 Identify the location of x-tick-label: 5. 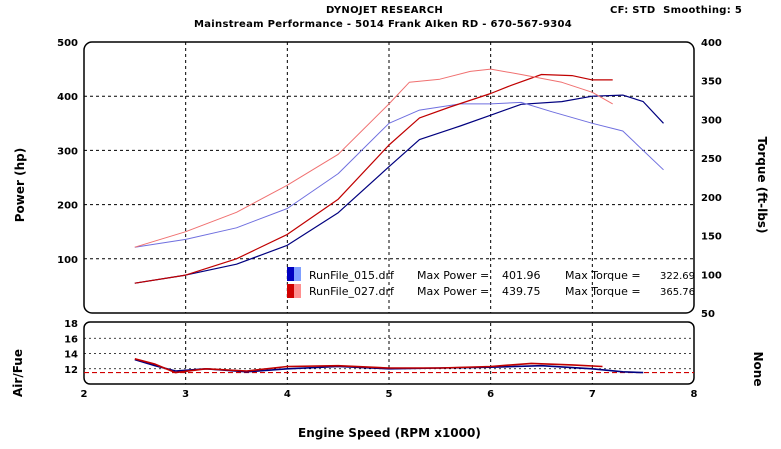
(389, 394).